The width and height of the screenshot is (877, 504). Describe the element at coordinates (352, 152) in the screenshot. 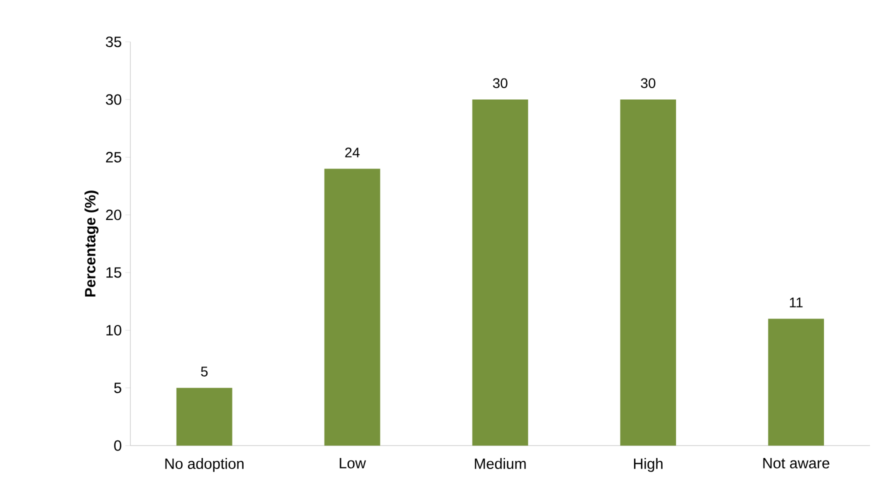

I see `data-label: 24` at that location.